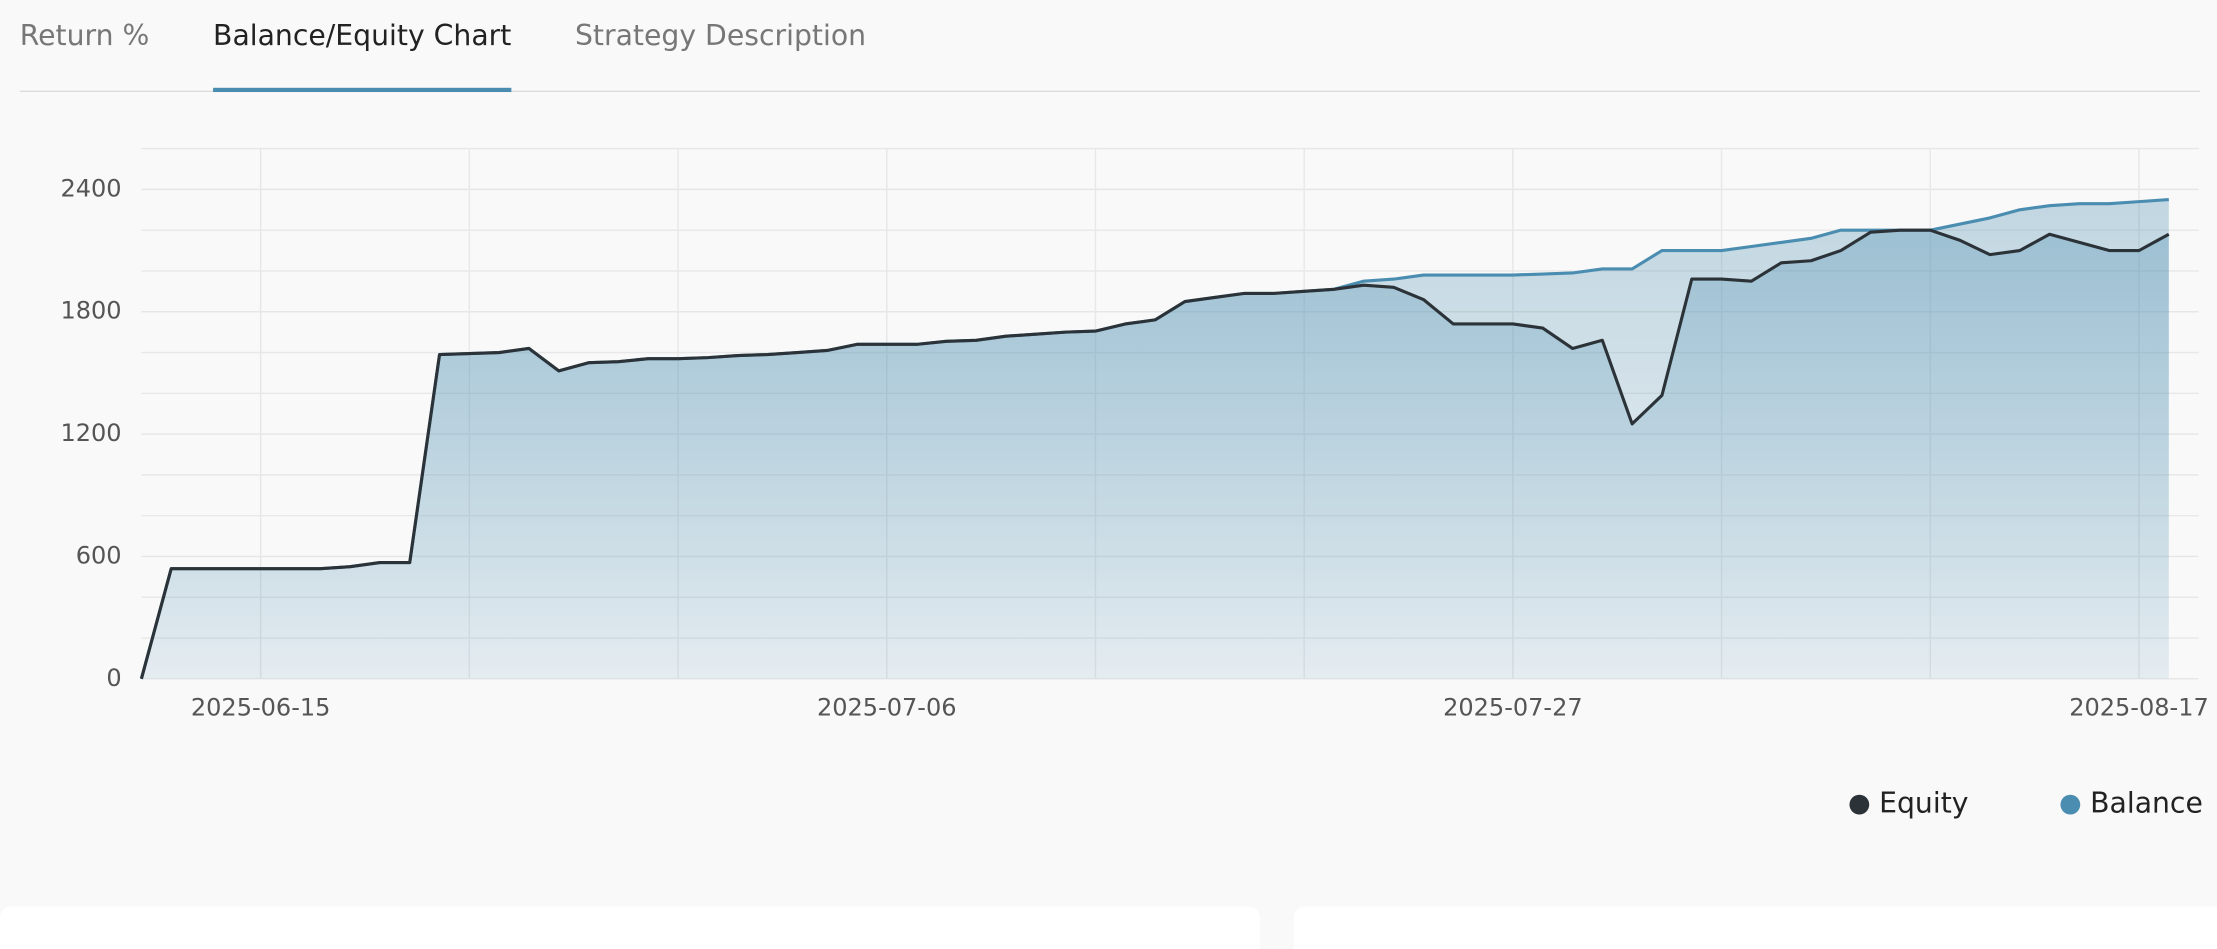 The image size is (2217, 949). What do you see at coordinates (99, 555) in the screenshot?
I see `y-tick-label: 600` at bounding box center [99, 555].